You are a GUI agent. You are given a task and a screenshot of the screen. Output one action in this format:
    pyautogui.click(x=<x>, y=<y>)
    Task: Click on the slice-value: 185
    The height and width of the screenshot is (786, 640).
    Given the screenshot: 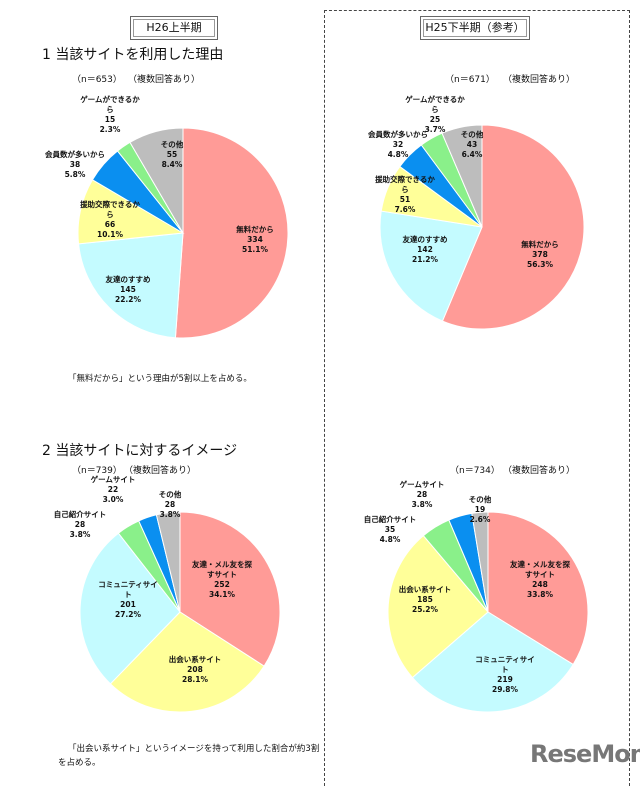 What is the action you would take?
    pyautogui.click(x=425, y=599)
    